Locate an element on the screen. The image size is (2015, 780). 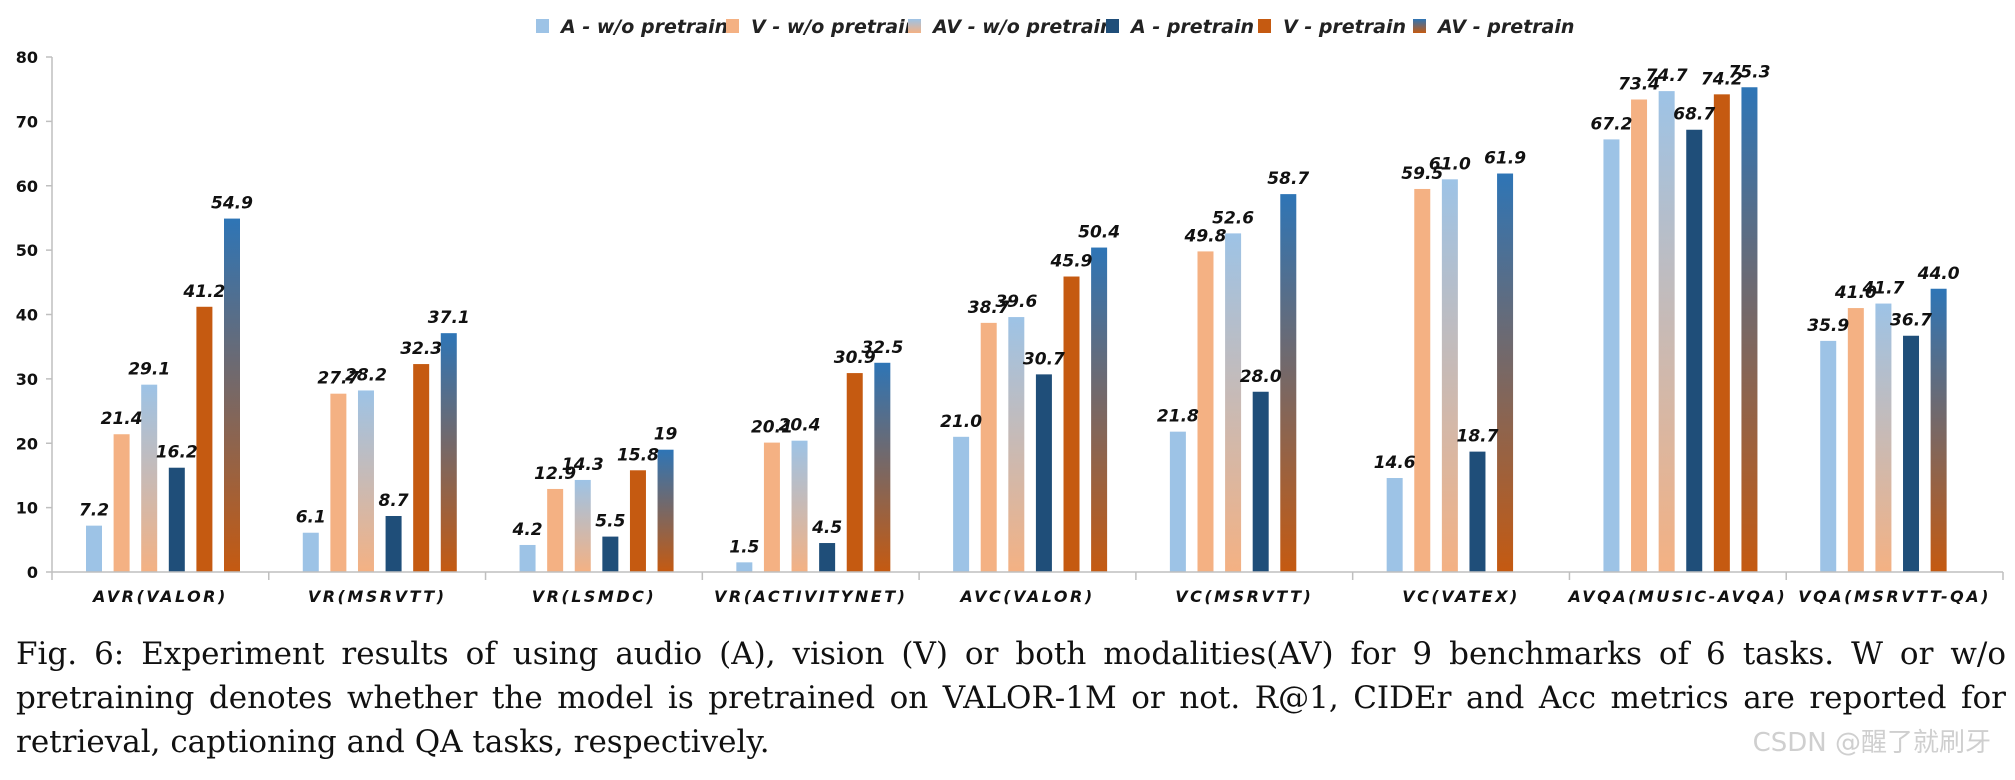
legend-swatch-v-pretrain is located at coordinates (1264, 26).